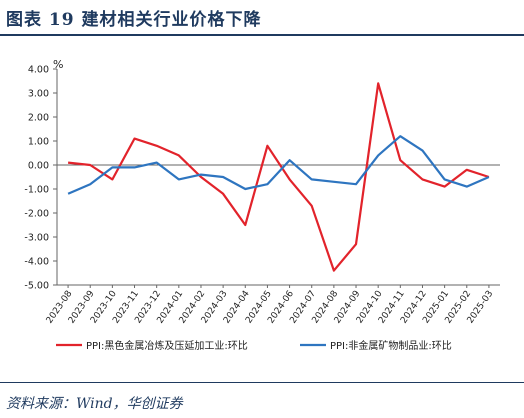 This screenshot has width=524, height=418. I want to click on y-tick-label: 2.00, so click(38, 118).